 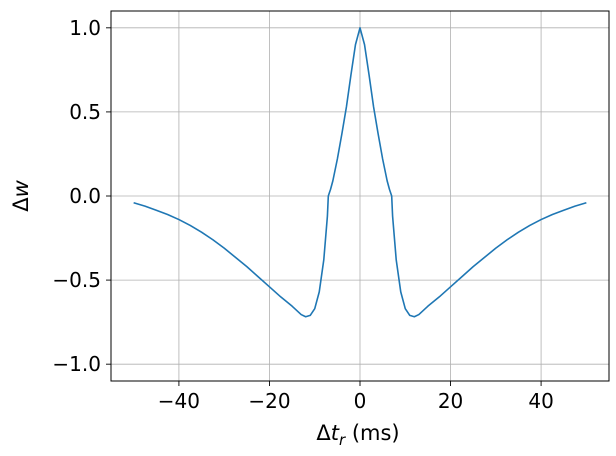 What do you see at coordinates (76, 364) in the screenshot?
I see `y-tick-label: −1.0` at bounding box center [76, 364].